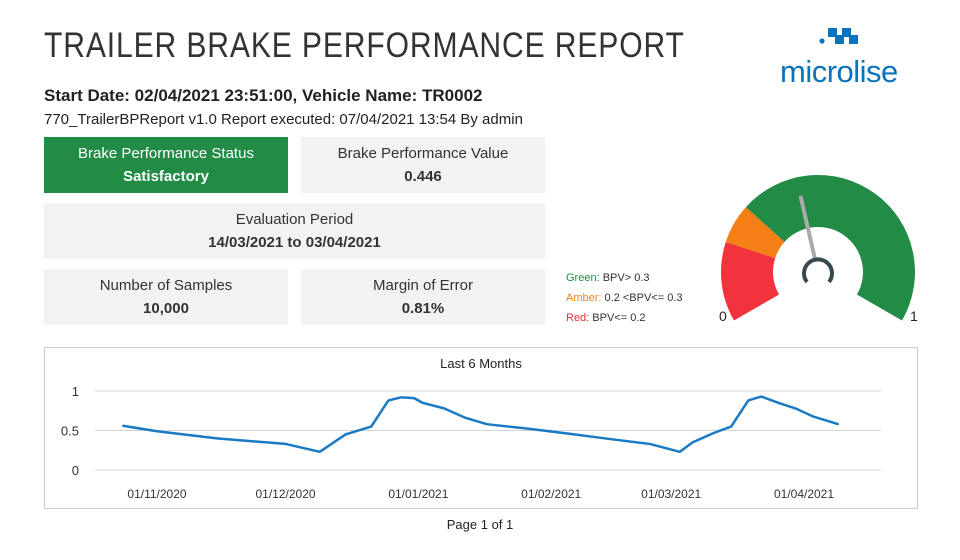 The width and height of the screenshot is (960, 560). Describe the element at coordinates (423, 176) in the screenshot. I see `bpv-value: 0.446` at that location.